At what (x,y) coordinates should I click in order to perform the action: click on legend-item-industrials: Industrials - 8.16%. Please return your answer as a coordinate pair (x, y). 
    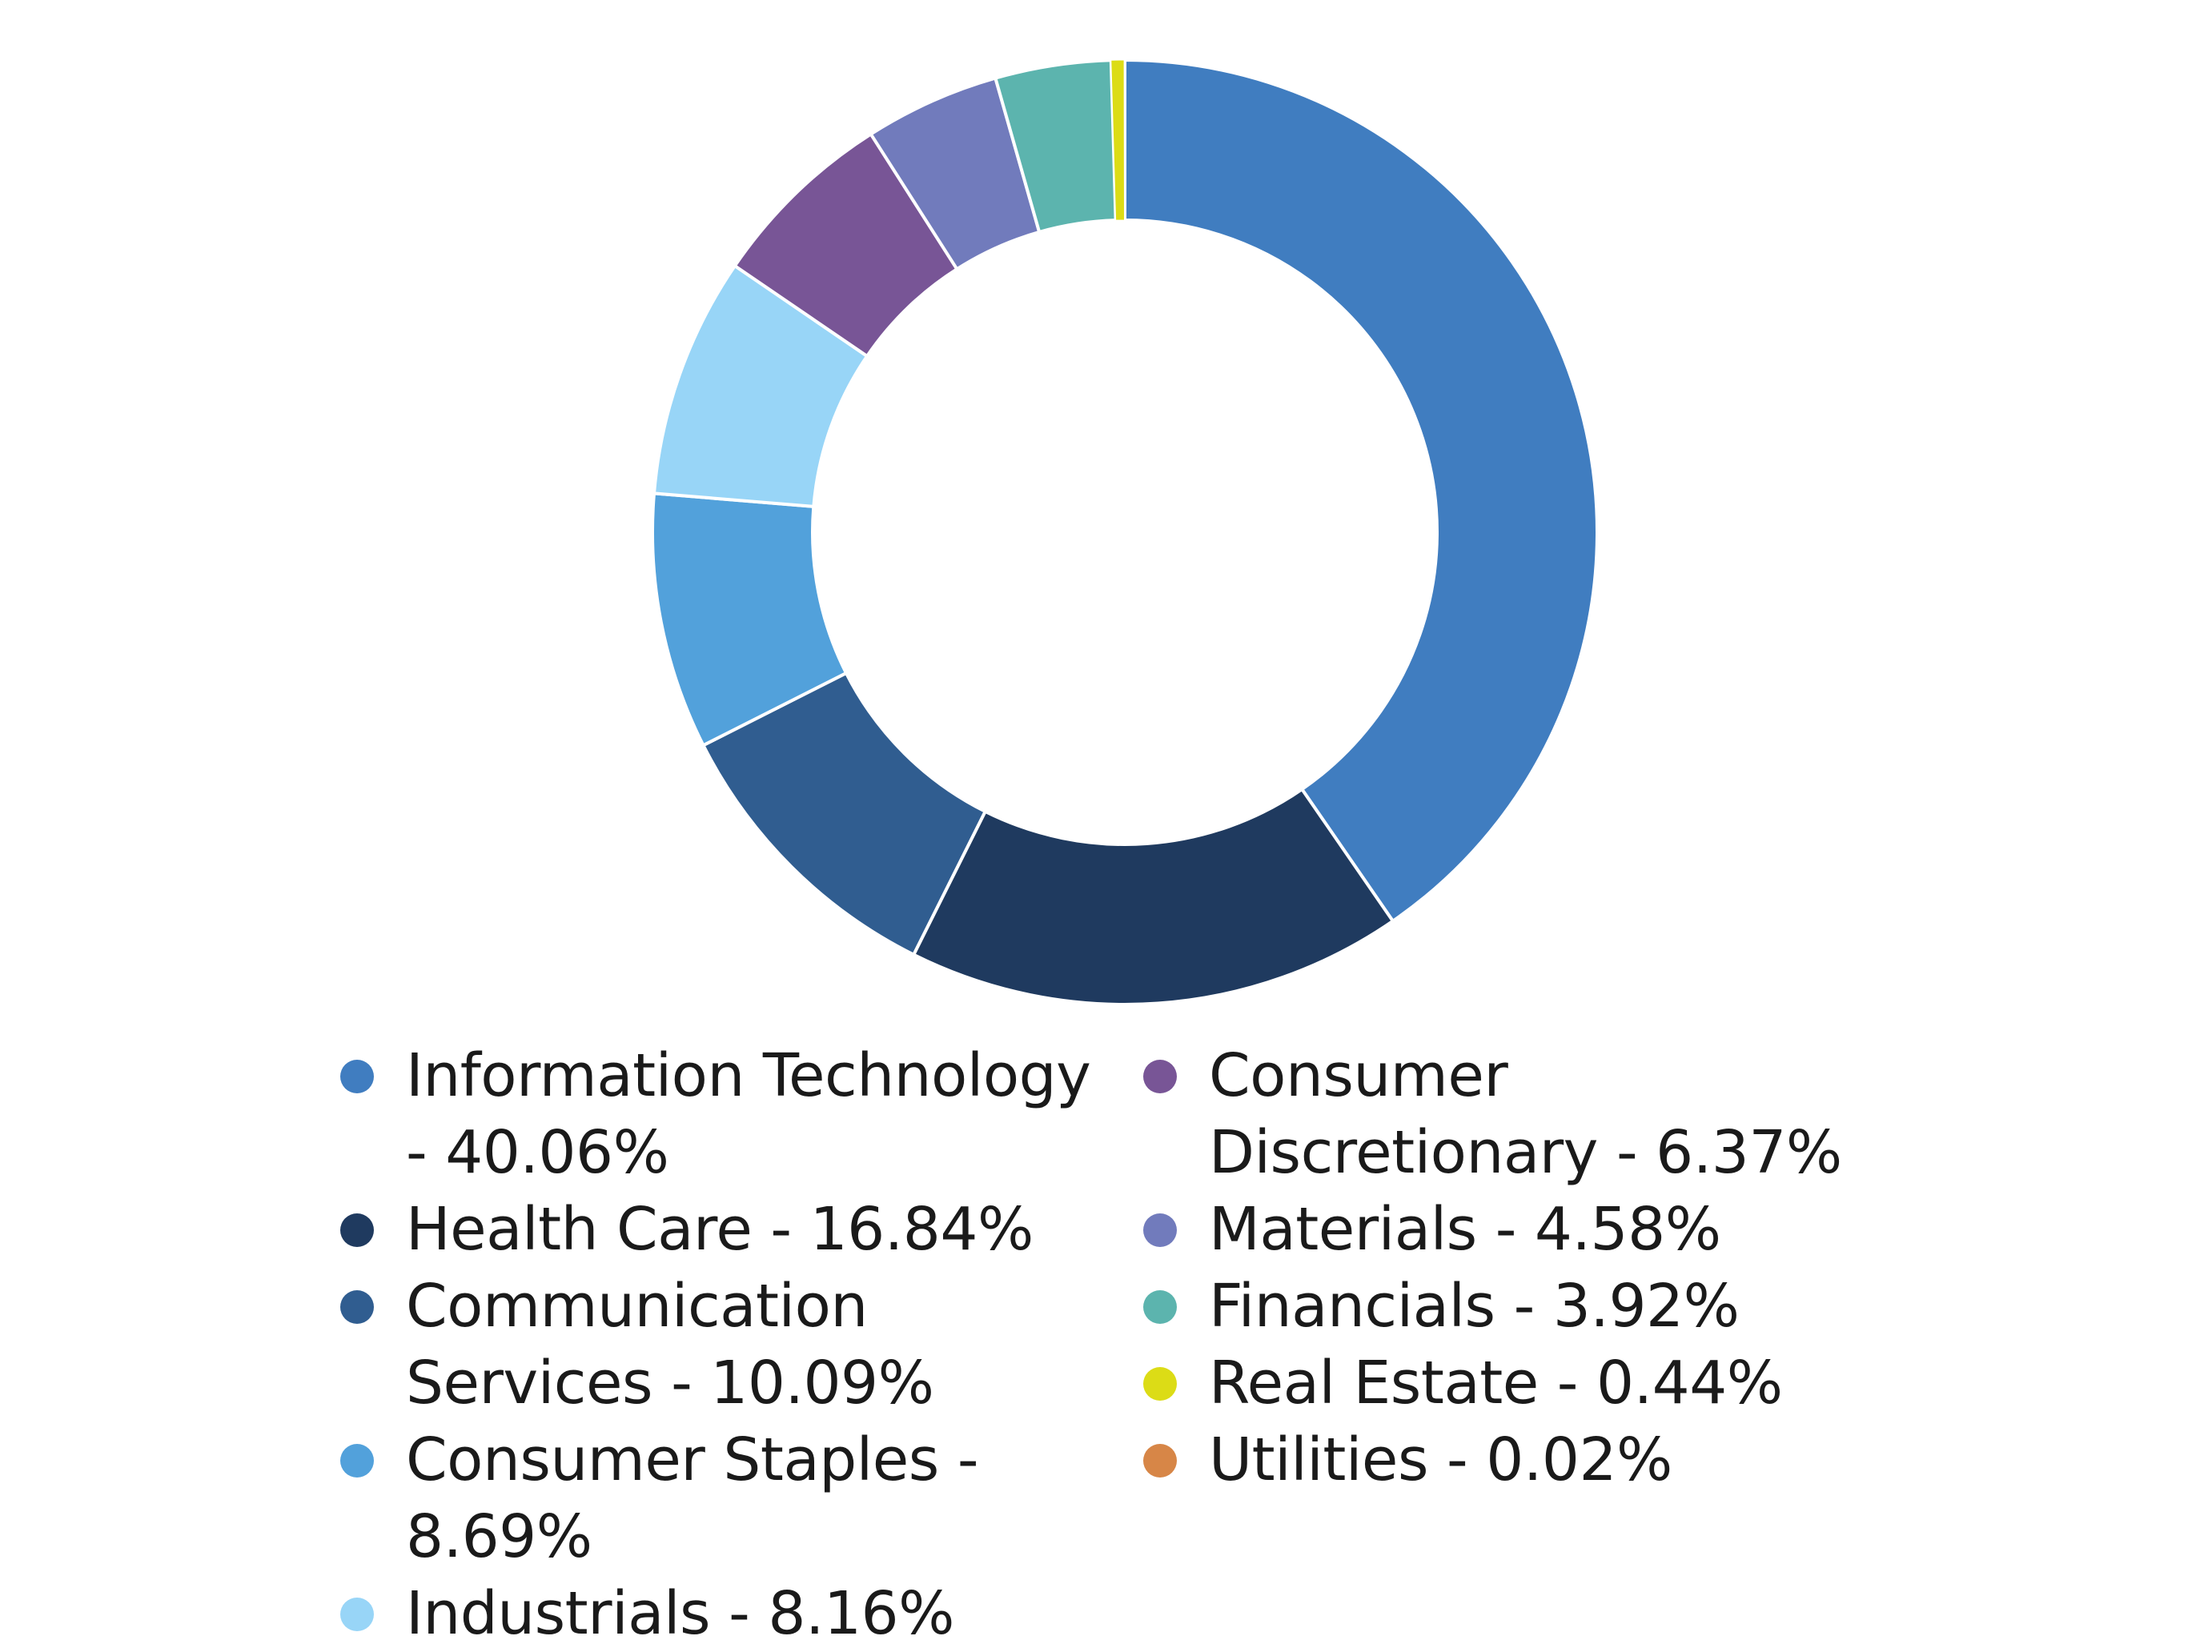
    Looking at the image, I should click on (729, 1613).